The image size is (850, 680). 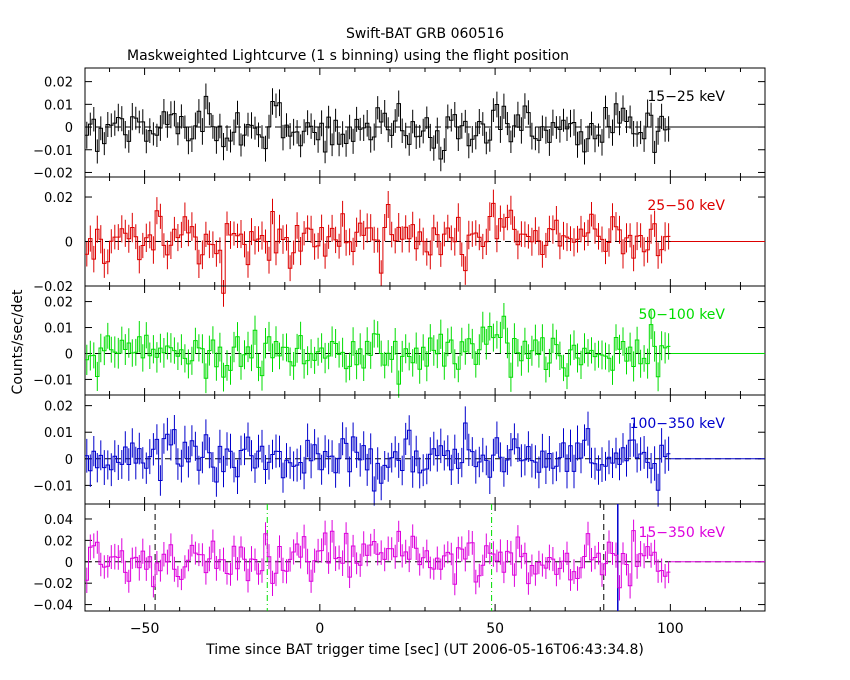 I want to click on band-label: 50−100 keV, so click(x=681, y=315).